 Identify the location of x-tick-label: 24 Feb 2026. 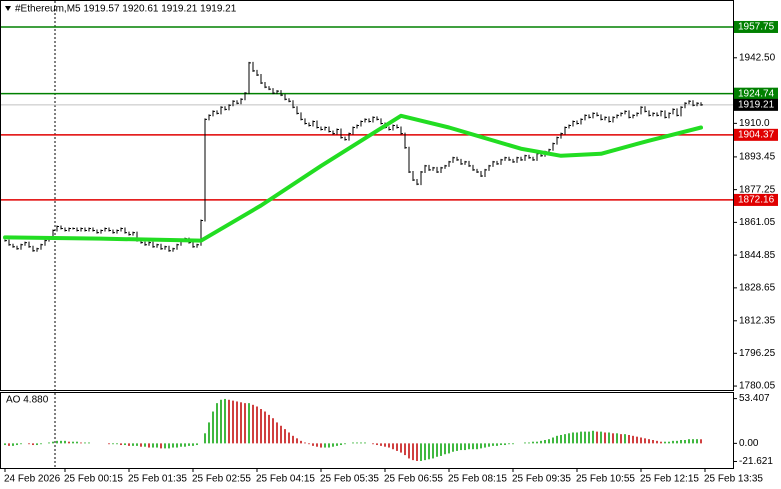
(32, 479).